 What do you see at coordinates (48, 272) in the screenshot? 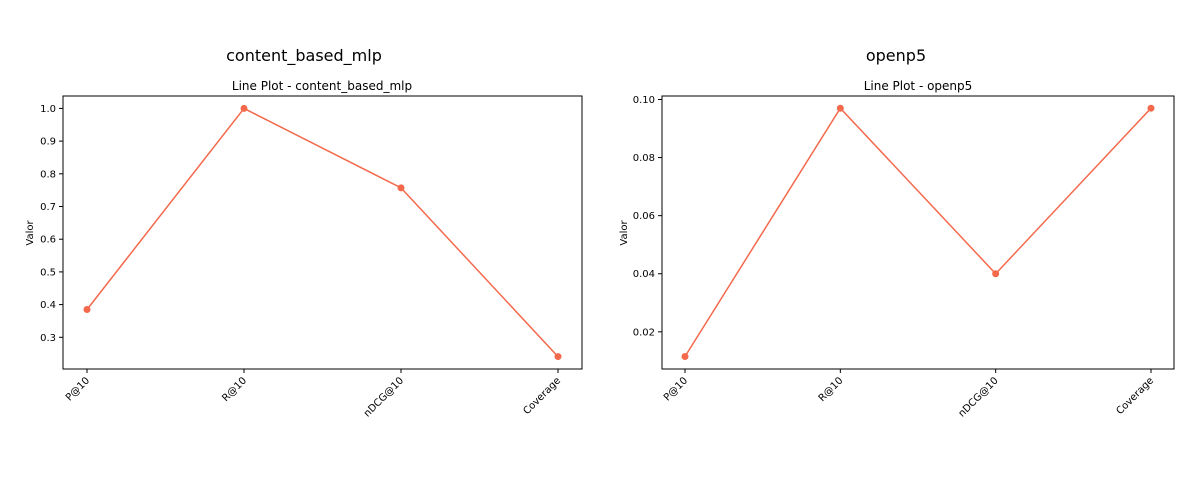
I see `y-tick-label: 0.5` at bounding box center [48, 272].